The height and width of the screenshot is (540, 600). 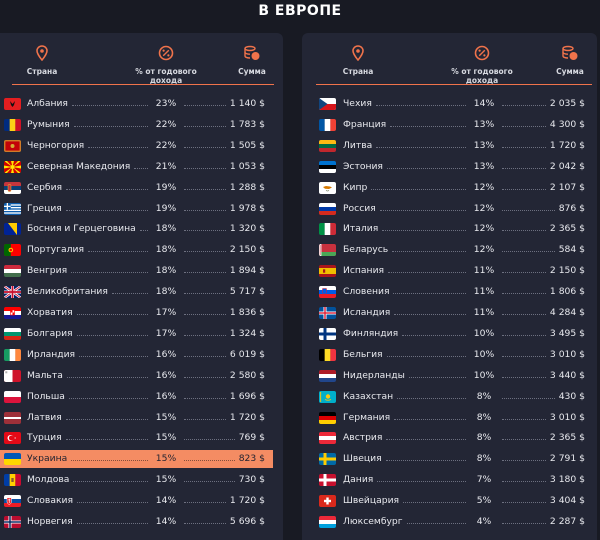 What do you see at coordinates (166, 312) in the screenshot?
I see `percent-value: 17%` at bounding box center [166, 312].